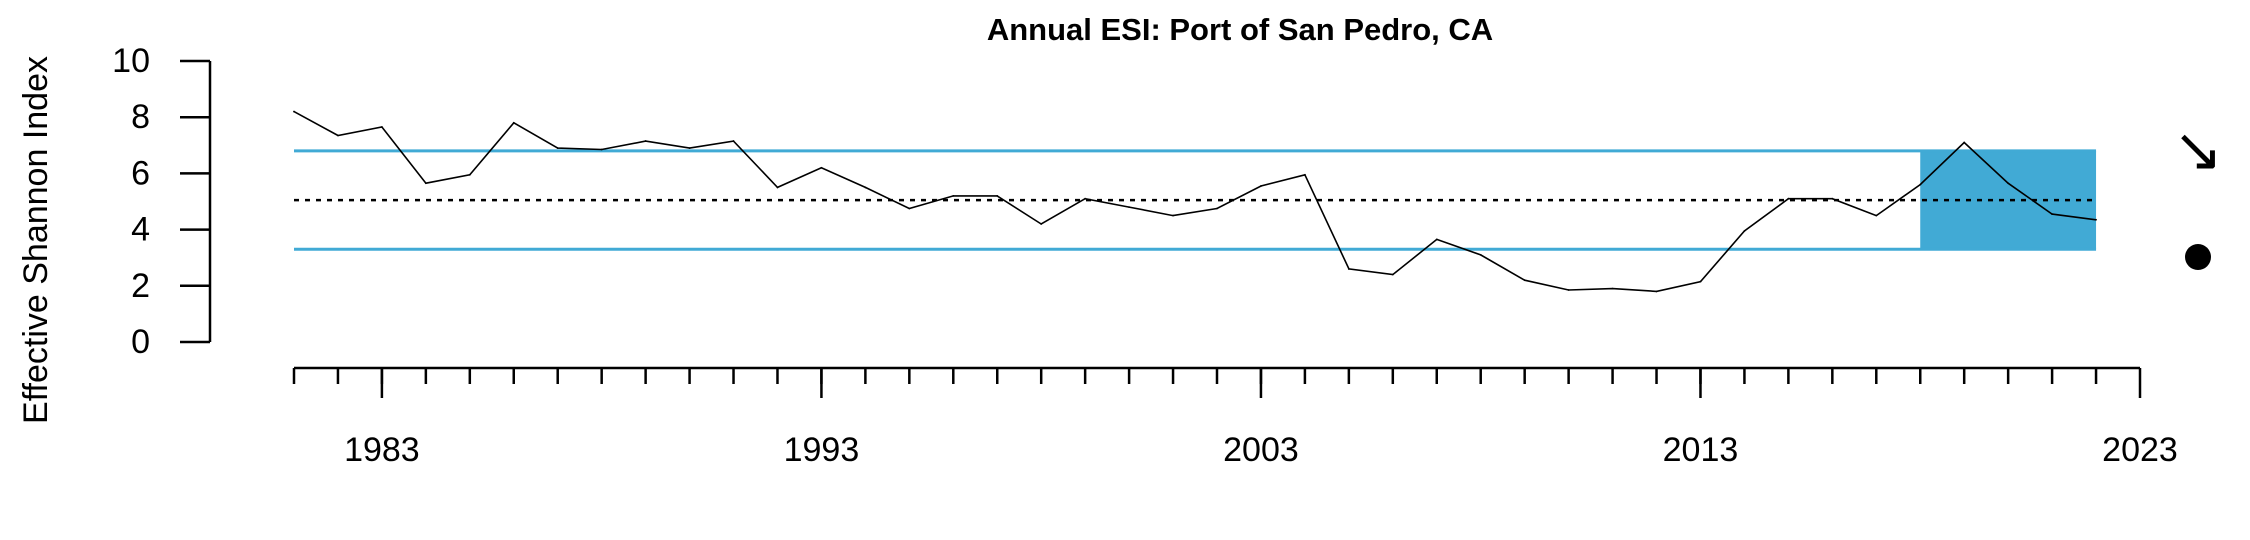  What do you see at coordinates (1832, 198) in the screenshot?
I see `data-point-2016` at bounding box center [1832, 198].